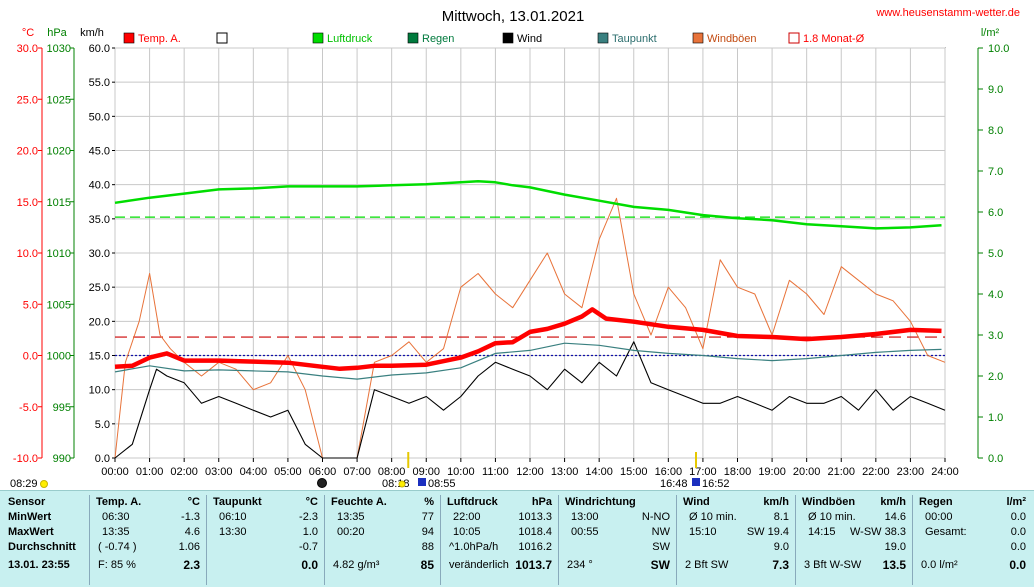 This screenshot has width=1034, height=587. I want to click on dew-avg-value: -0.7, so click(308, 547).